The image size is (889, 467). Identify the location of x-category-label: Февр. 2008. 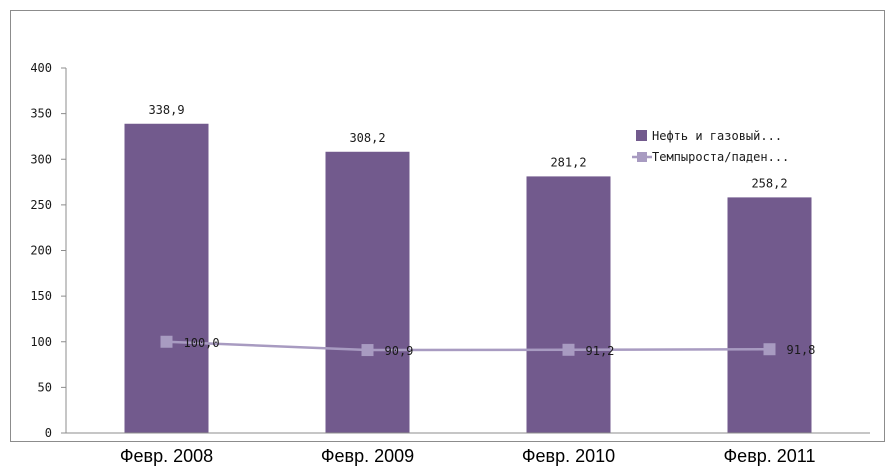
(166, 456).